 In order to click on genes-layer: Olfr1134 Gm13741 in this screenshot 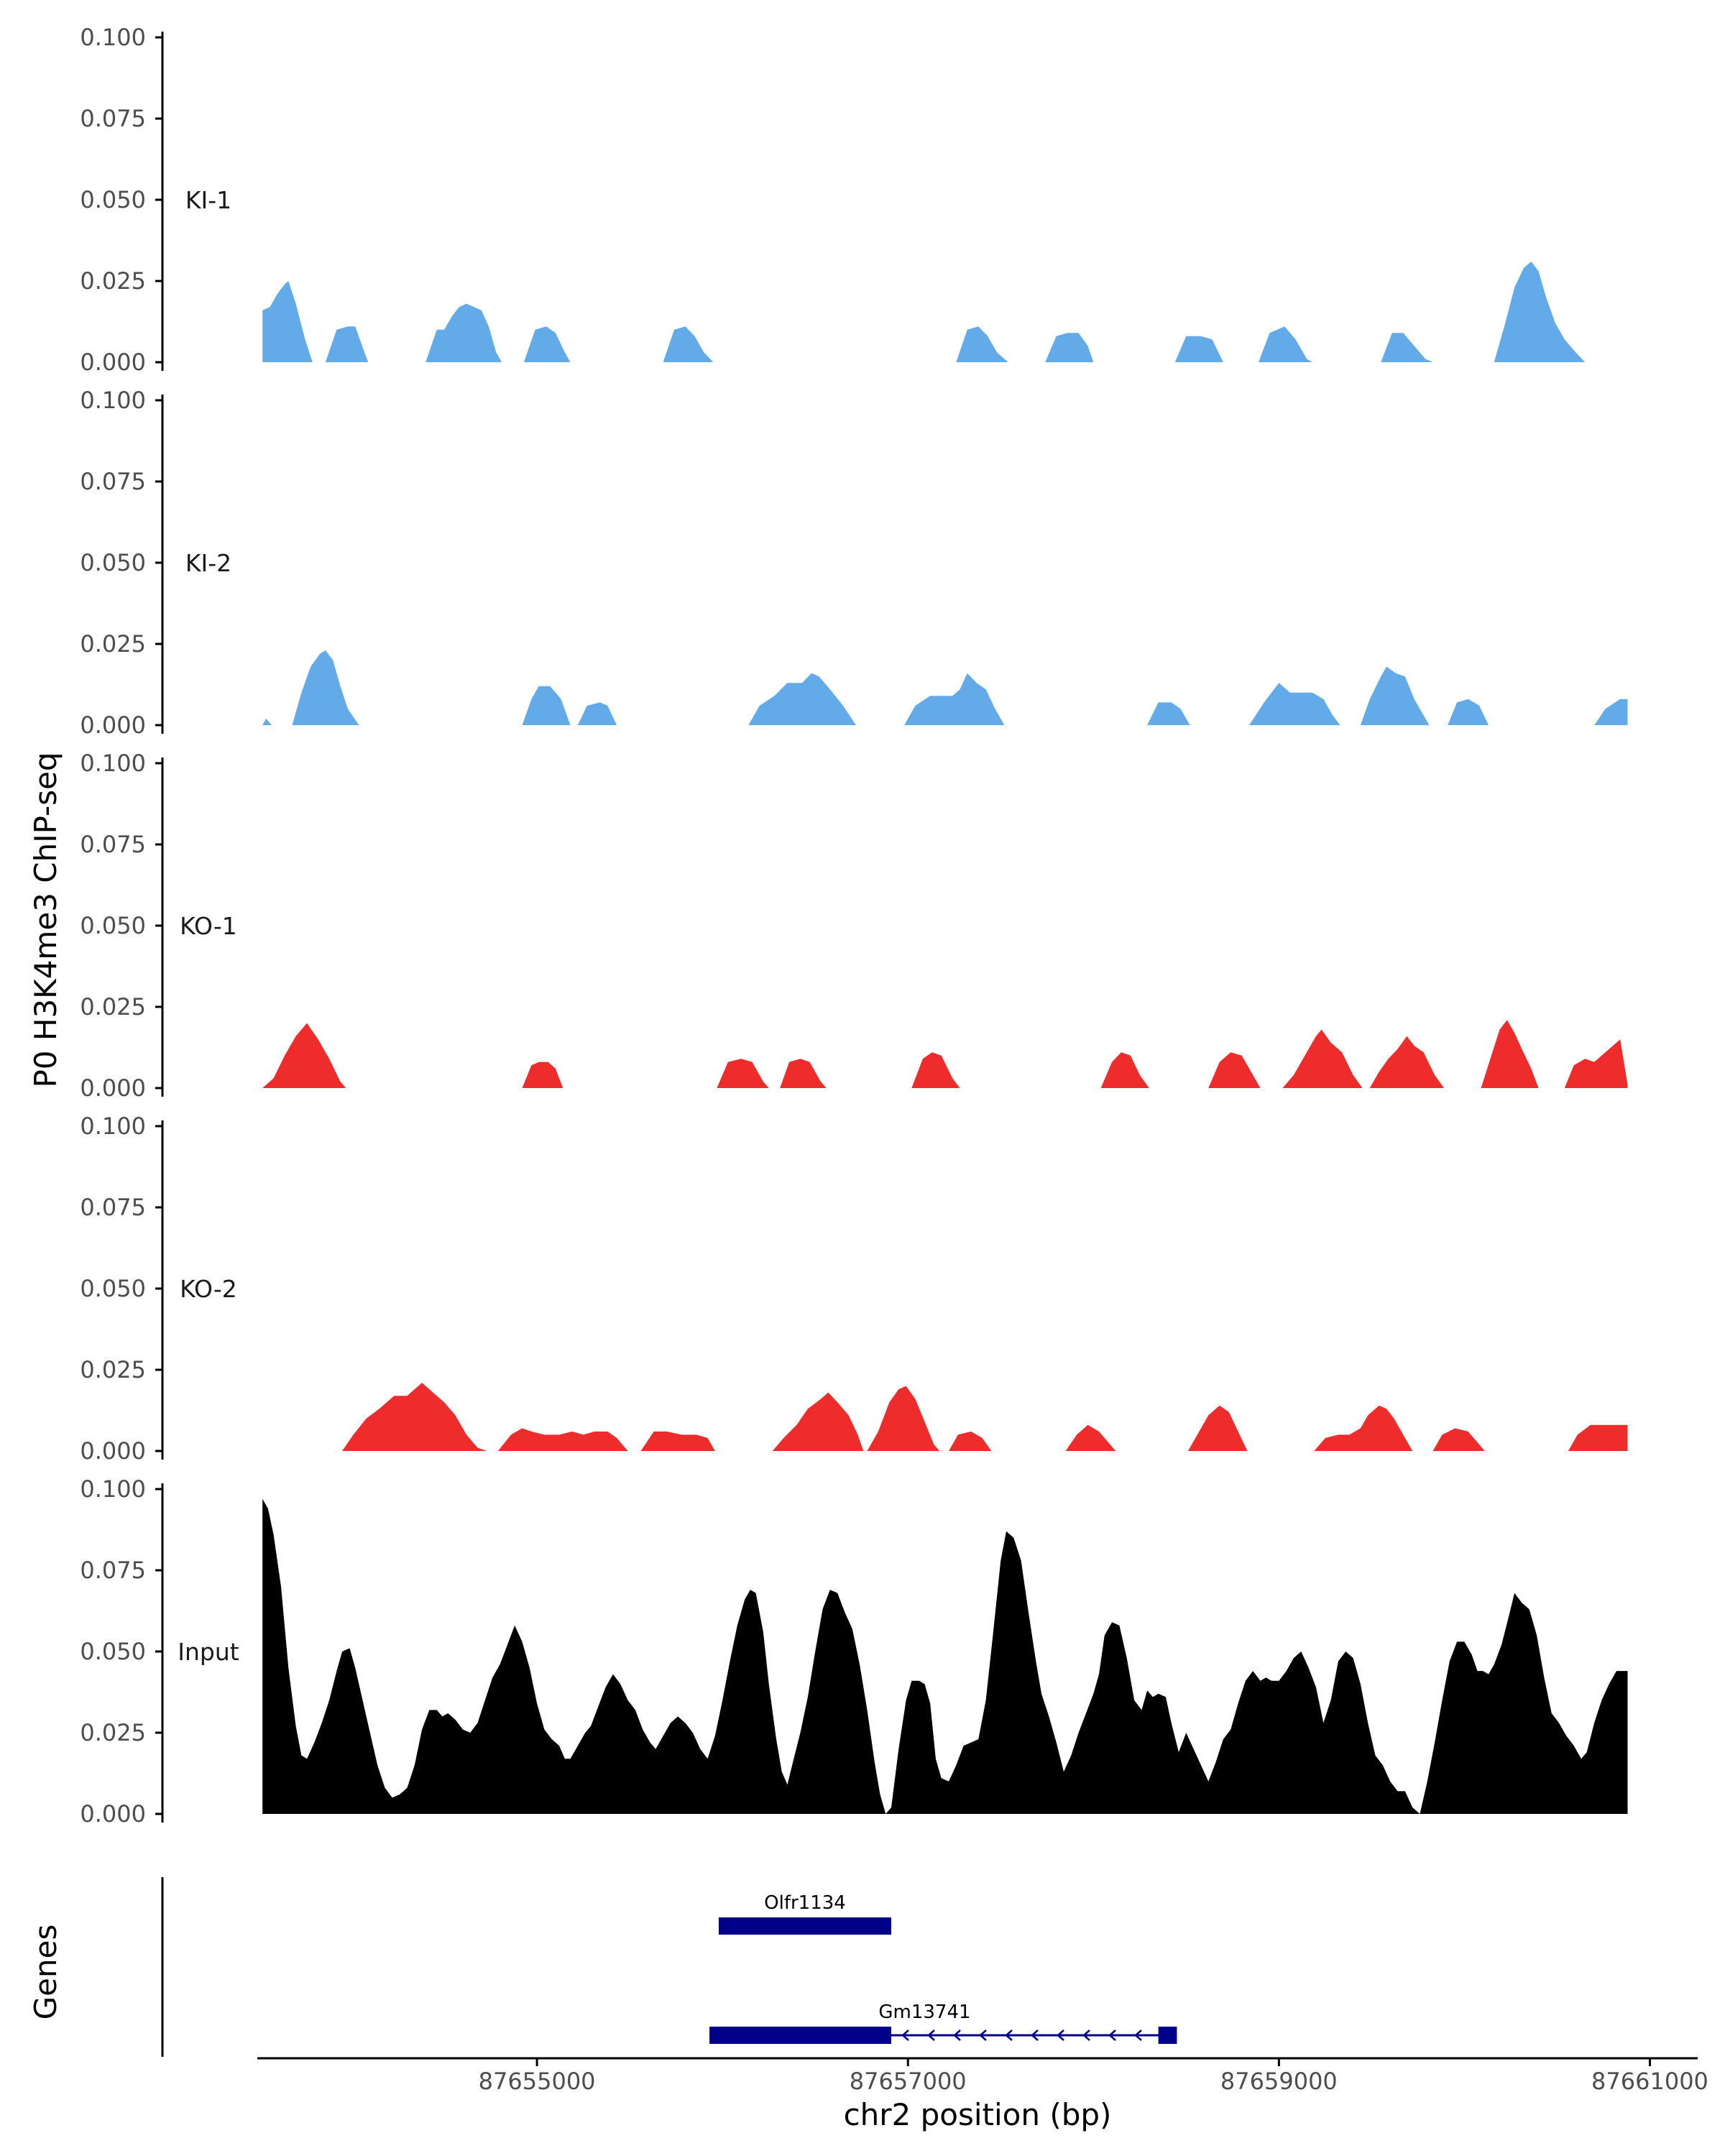, I will do `click(669, 1967)`.